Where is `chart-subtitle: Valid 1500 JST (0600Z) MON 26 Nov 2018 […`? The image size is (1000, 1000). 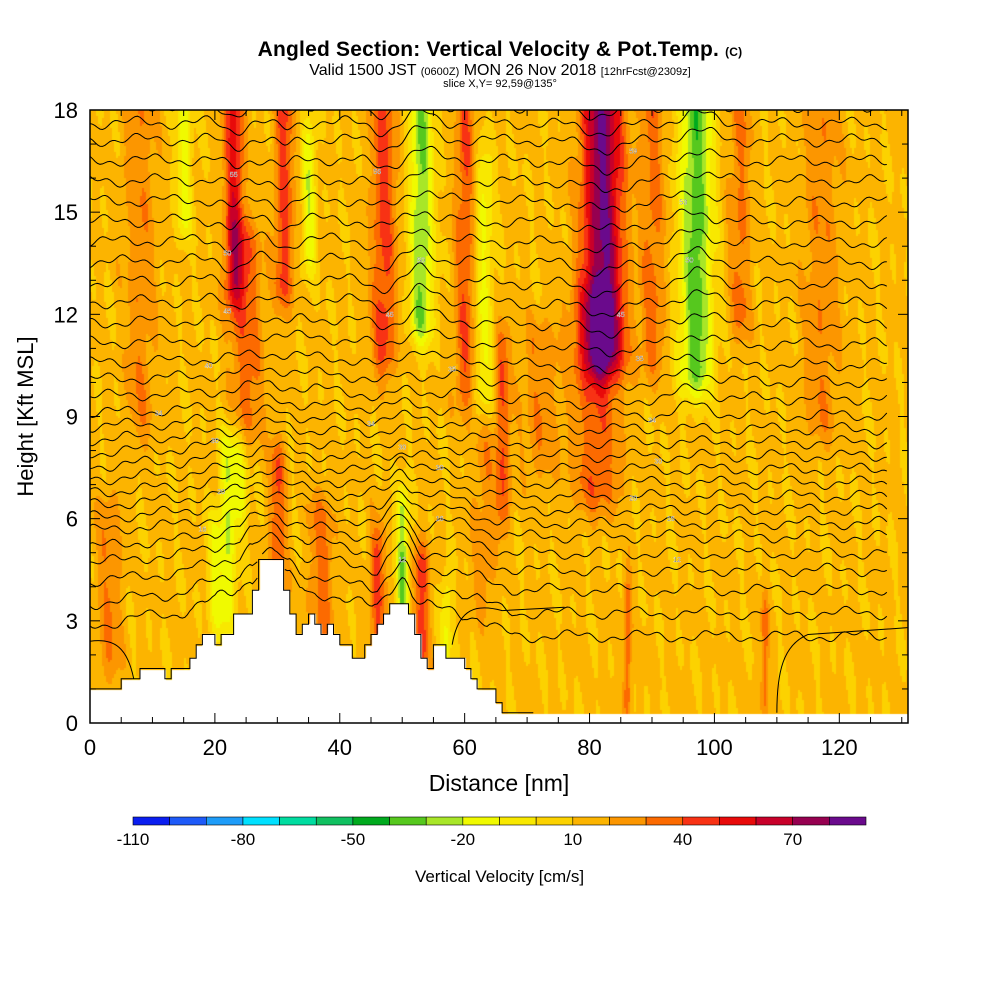
chart-subtitle: Valid 1500 JST (0600Z) MON 26 Nov 2018 [… is located at coordinates (500, 71).